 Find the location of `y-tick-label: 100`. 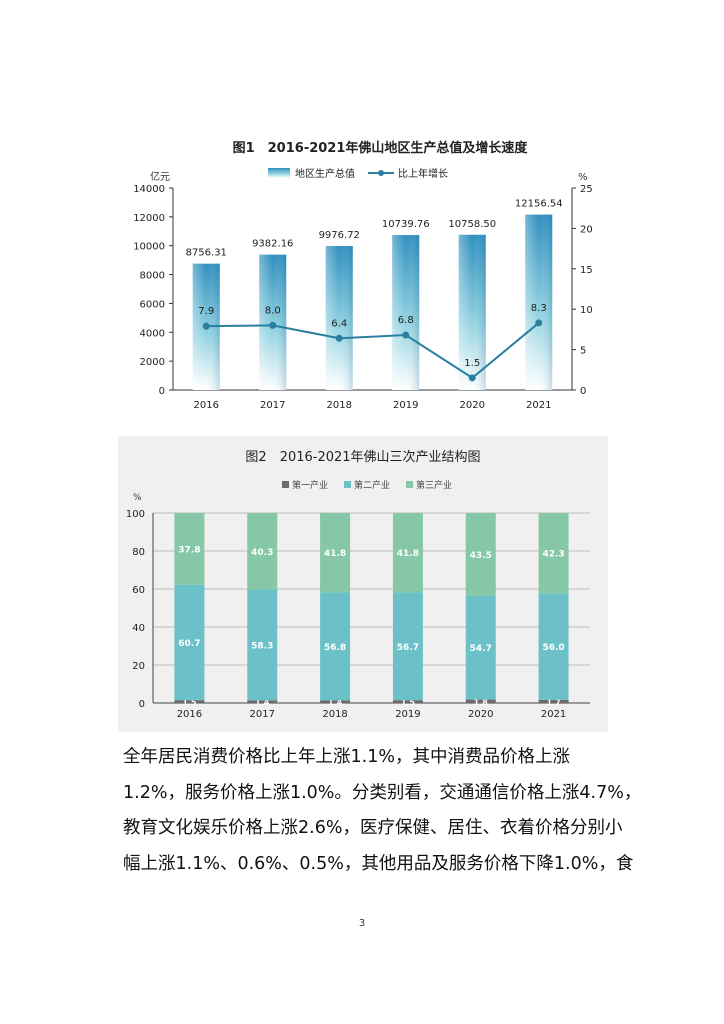

y-tick-label: 100 is located at coordinates (135, 514).